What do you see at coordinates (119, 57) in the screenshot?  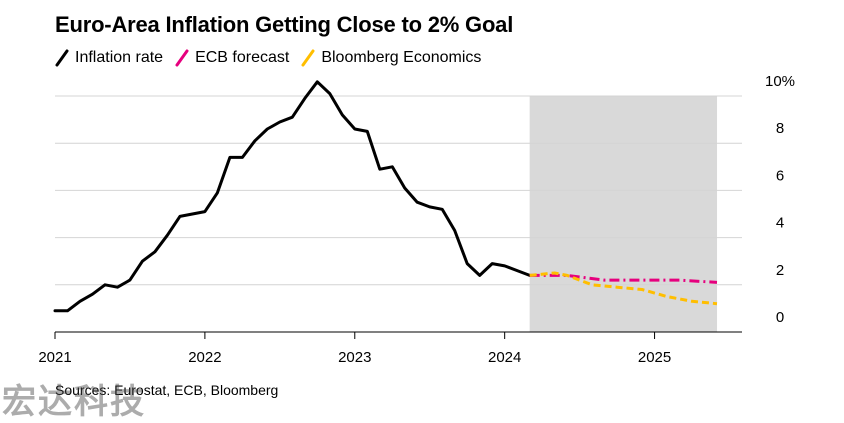 I see `legend-label-inflation-rate: Inflation rate` at bounding box center [119, 57].